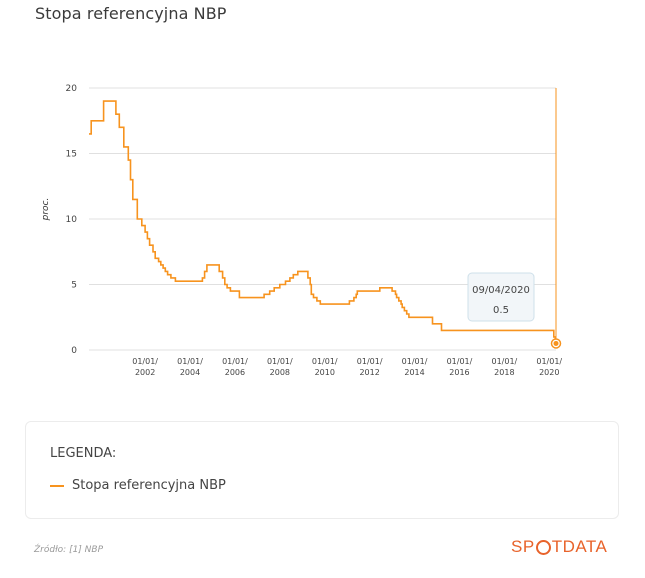 The image size is (645, 578). I want to click on legend-title: LEGENDA:, so click(83, 453).